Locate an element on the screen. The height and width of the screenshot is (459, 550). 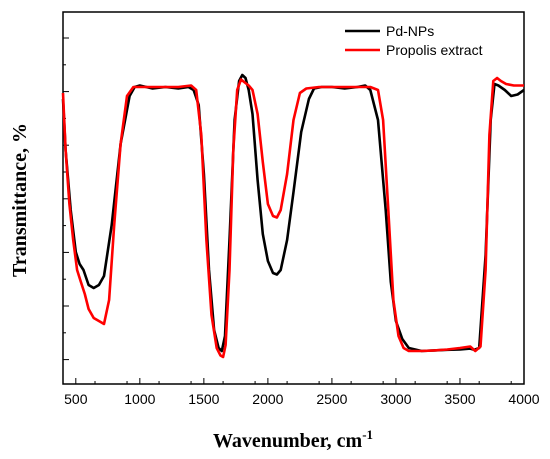
x-tick-label: 4000 is located at coordinates (523, 399).